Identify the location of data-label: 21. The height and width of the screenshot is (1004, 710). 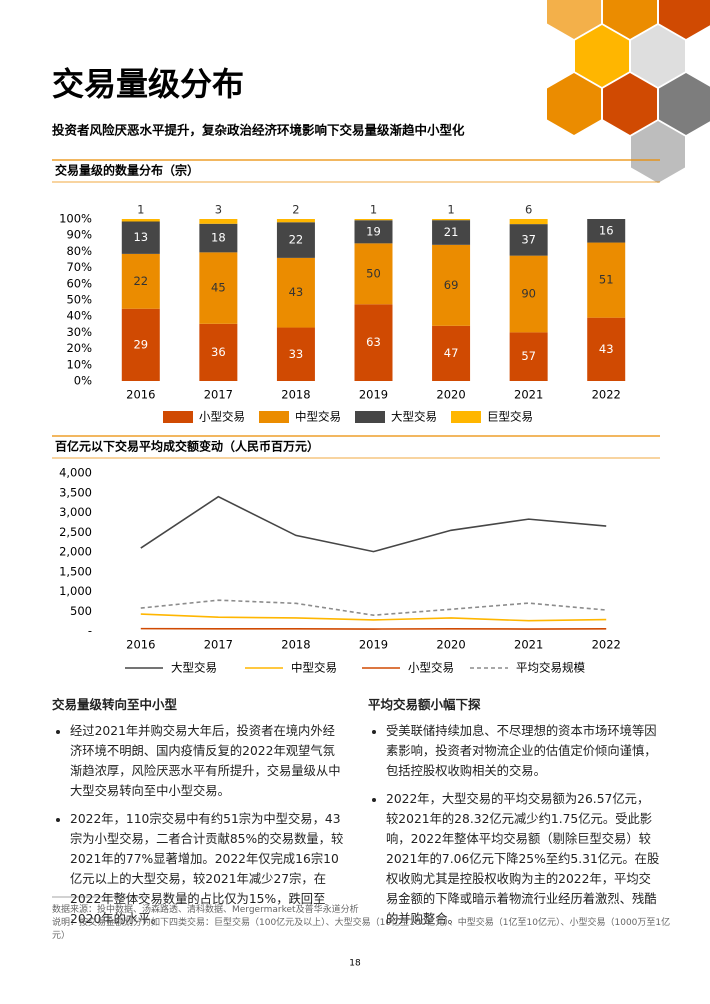
(451, 232).